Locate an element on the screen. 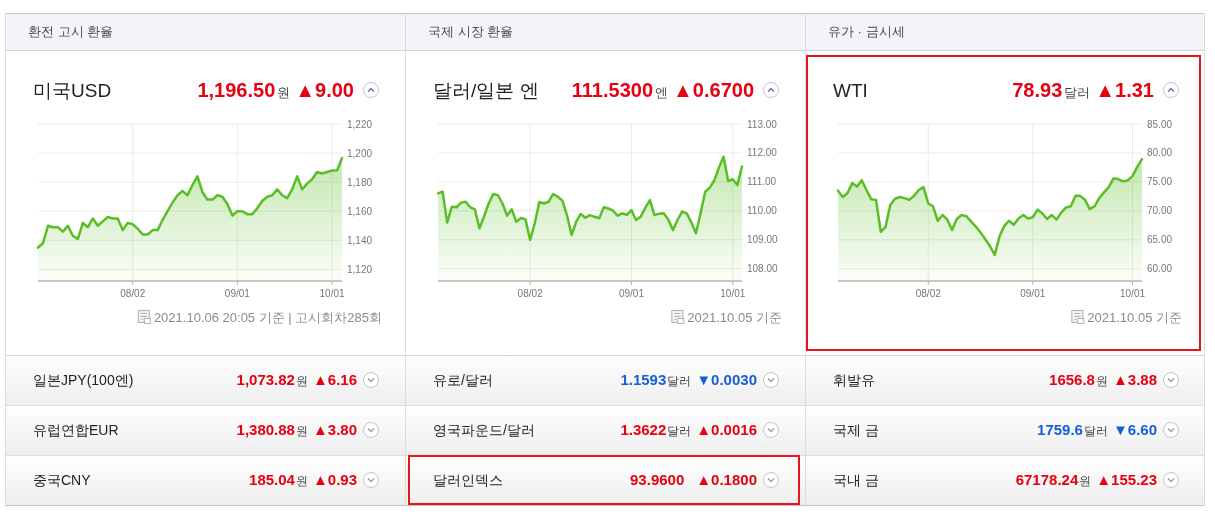 This screenshot has width=1215, height=516. y-tick-label: 110.00 is located at coordinates (762, 211).